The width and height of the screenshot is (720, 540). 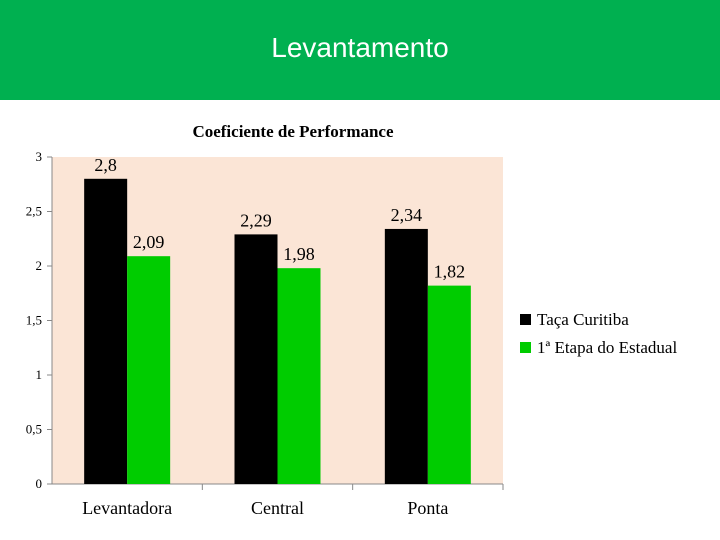 What do you see at coordinates (450, 272) in the screenshot?
I see `data-label: 1,82` at bounding box center [450, 272].